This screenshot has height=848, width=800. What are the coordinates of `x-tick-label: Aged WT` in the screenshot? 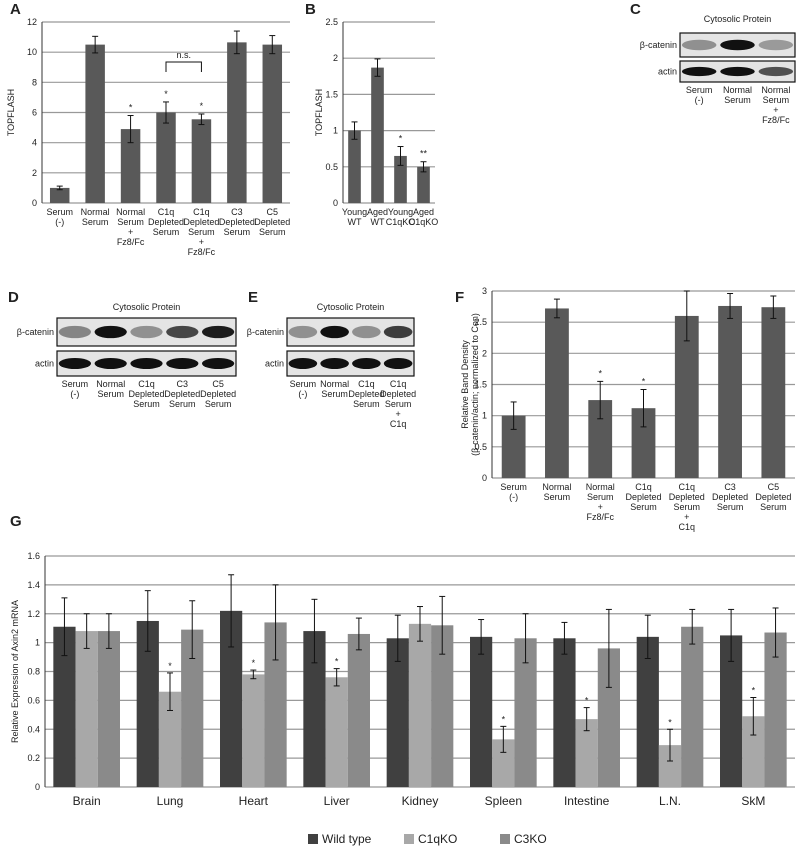 It's located at (377, 217).